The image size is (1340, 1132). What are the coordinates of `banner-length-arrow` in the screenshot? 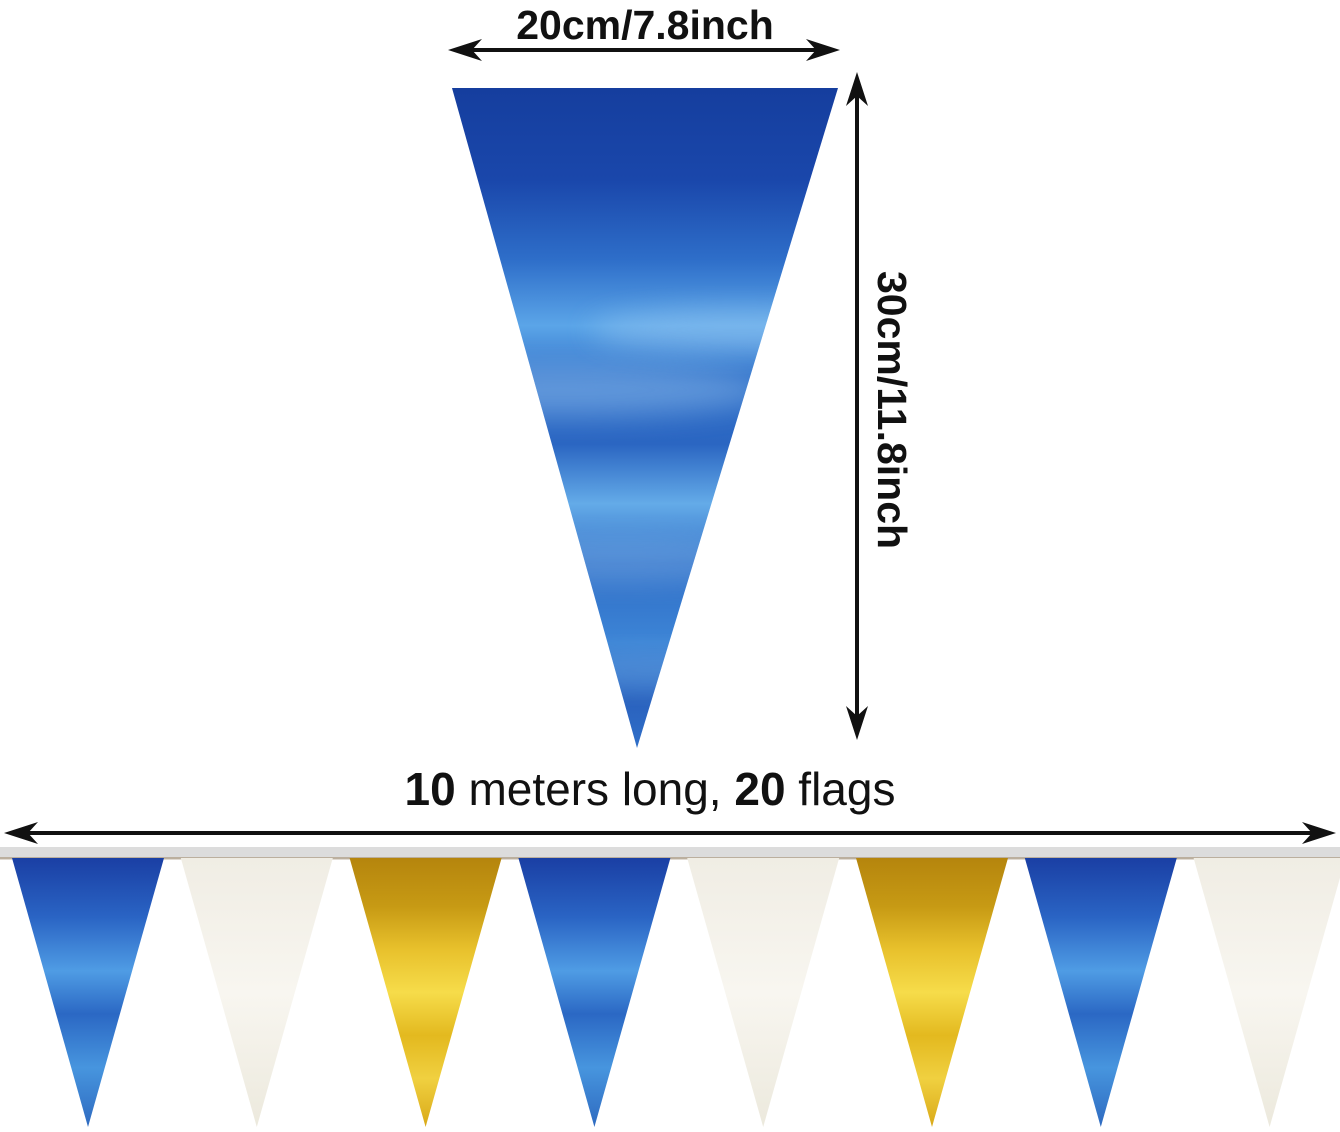 It's located at (670, 833).